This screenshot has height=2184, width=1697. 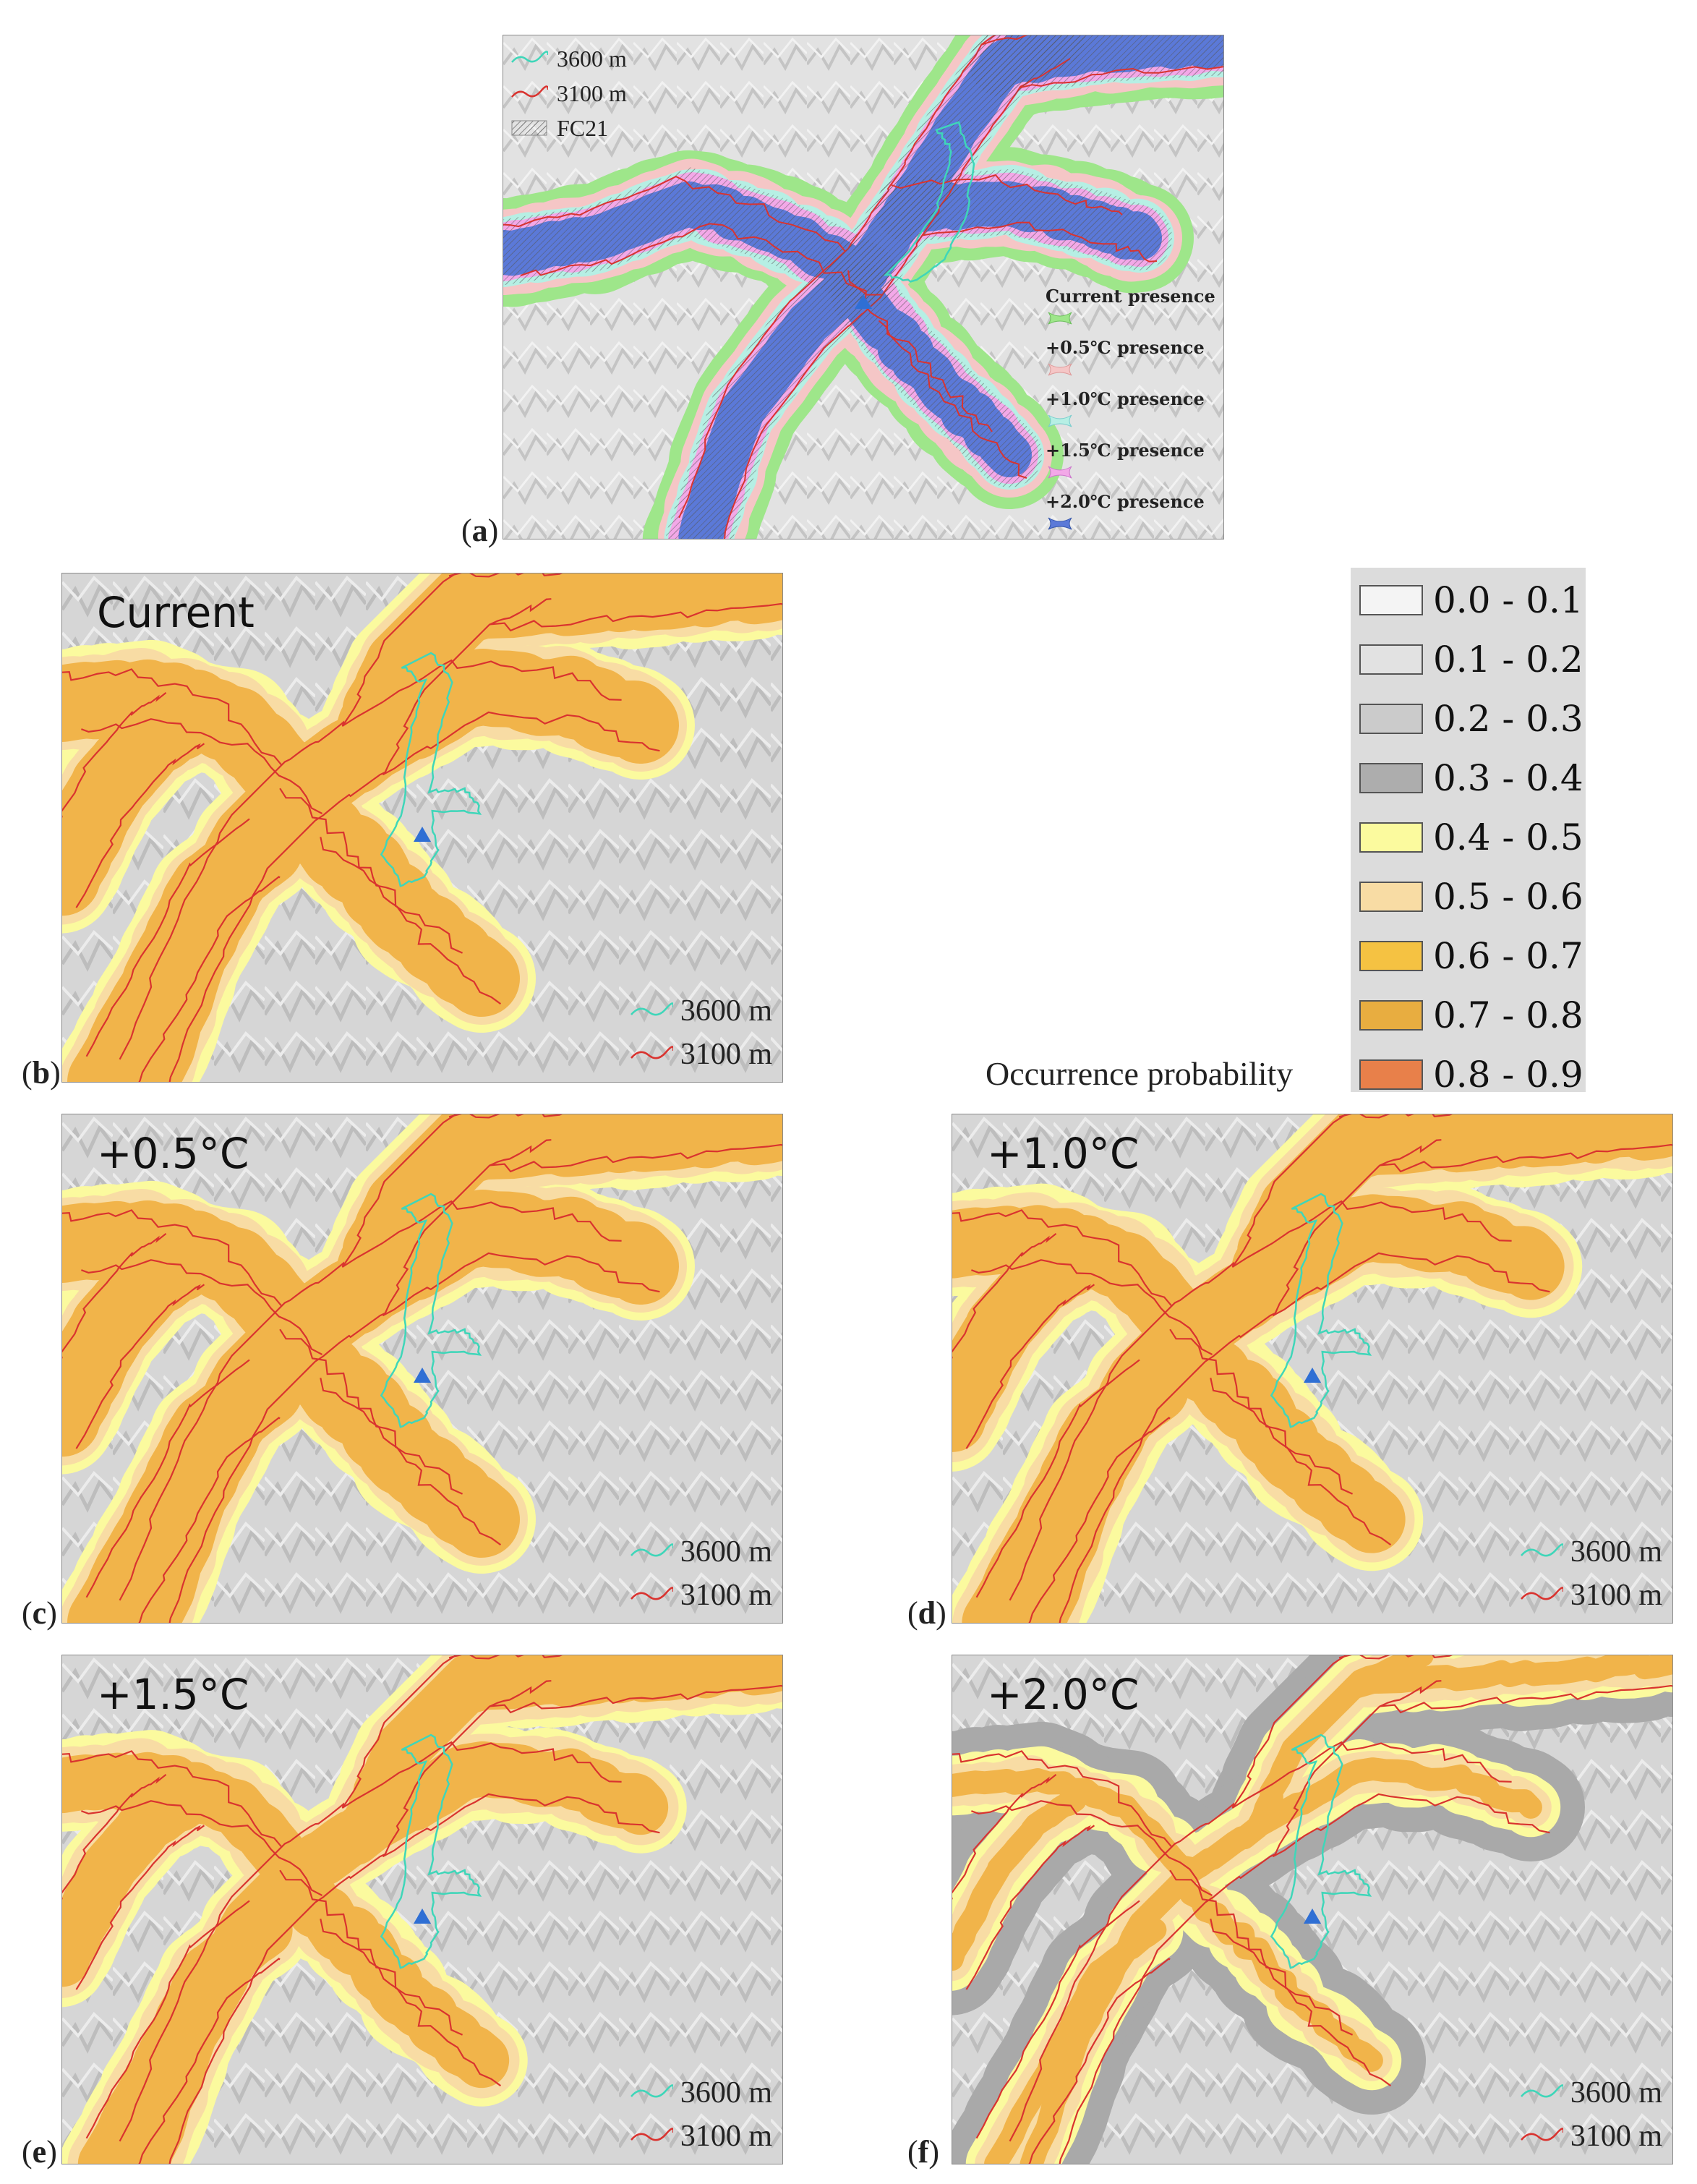 I want to click on panel-f-contour-legend: 3600 m 3100 m, so click(x=1591, y=2114).